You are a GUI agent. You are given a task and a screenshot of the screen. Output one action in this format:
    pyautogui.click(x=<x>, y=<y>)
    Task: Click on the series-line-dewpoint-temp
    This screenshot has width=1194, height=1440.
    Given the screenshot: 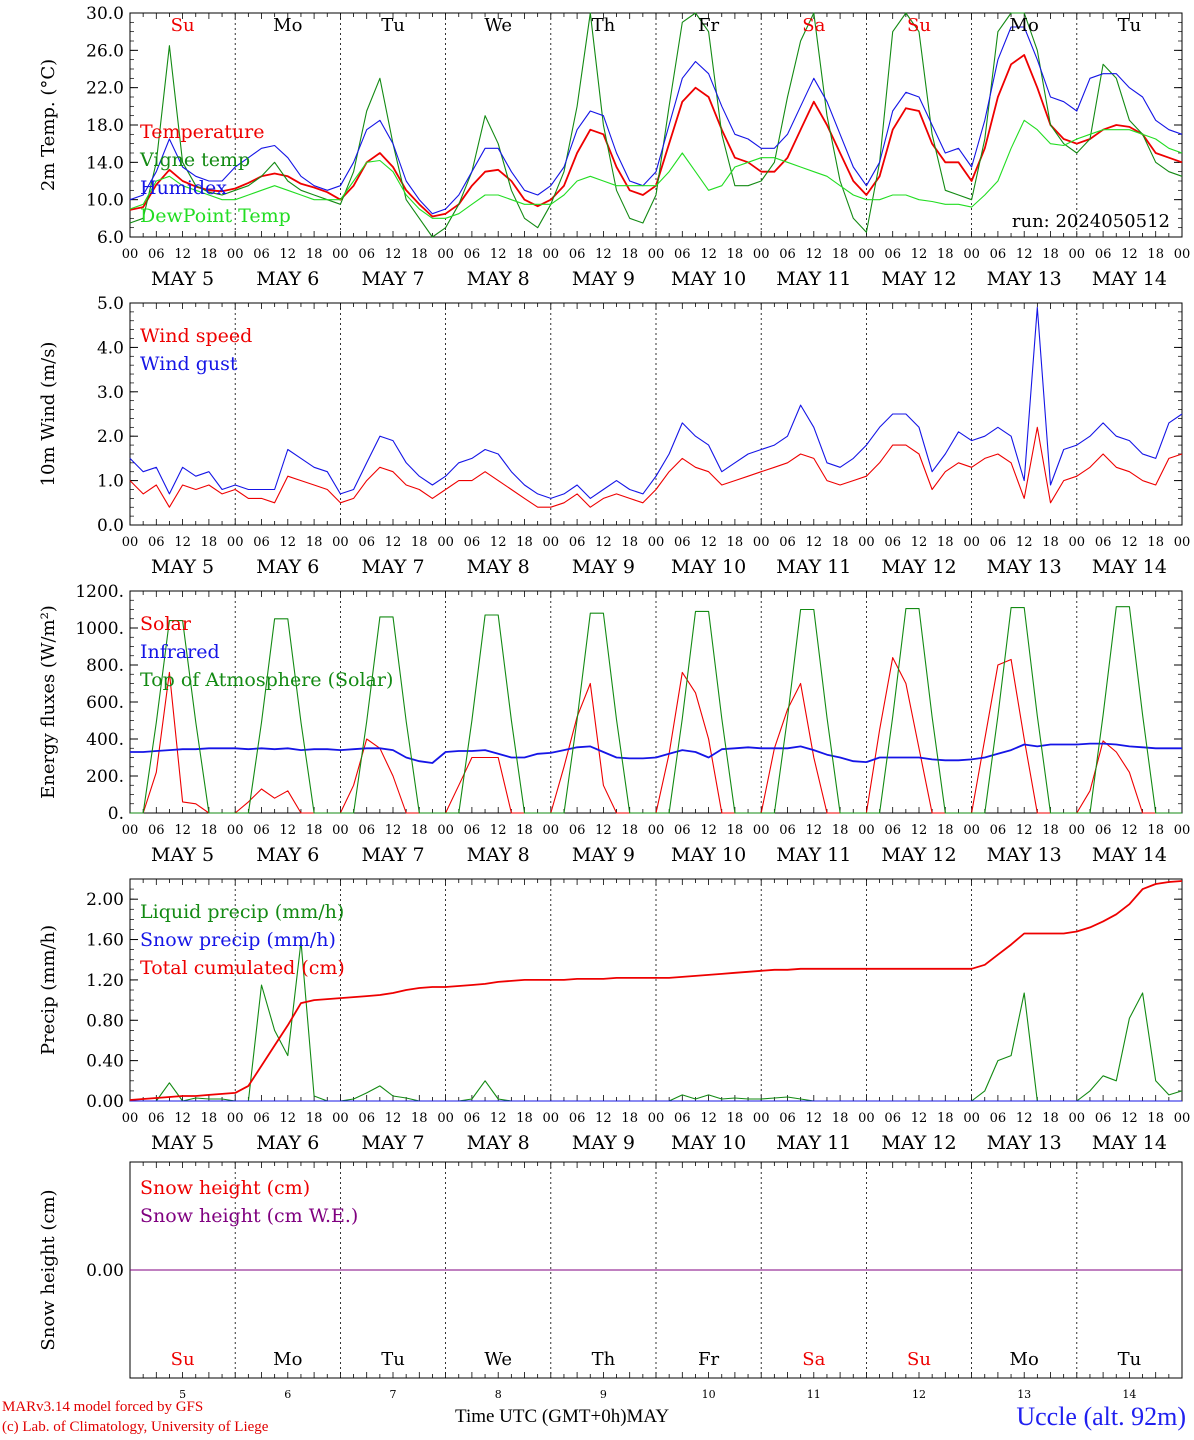 What is the action you would take?
    pyautogui.click(x=656, y=169)
    